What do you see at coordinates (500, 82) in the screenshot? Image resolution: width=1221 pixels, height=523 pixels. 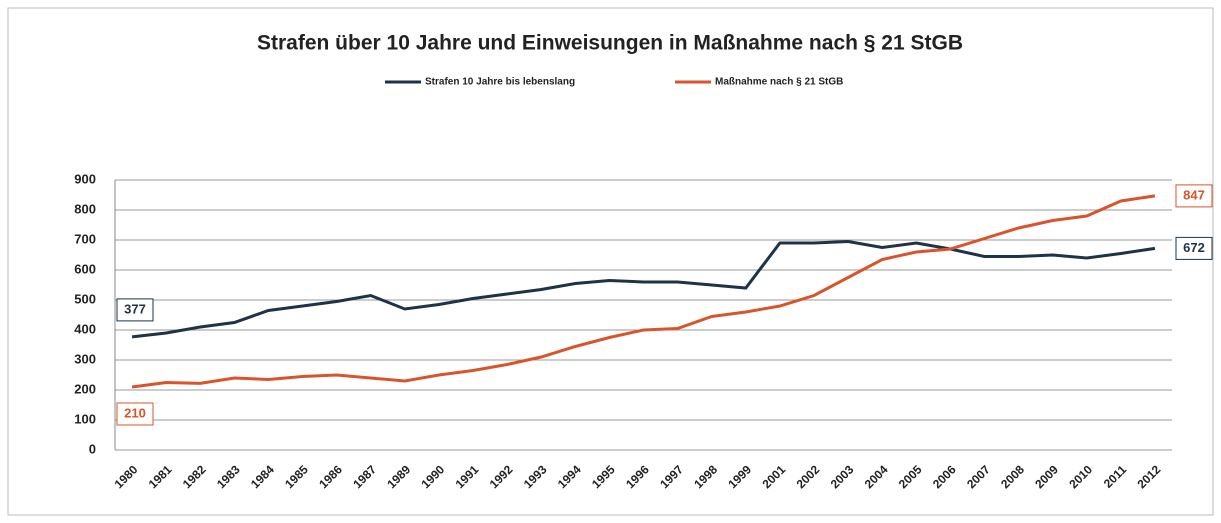 I see `legend-label: Strafen 10 Jahre bis lebenslang` at bounding box center [500, 82].